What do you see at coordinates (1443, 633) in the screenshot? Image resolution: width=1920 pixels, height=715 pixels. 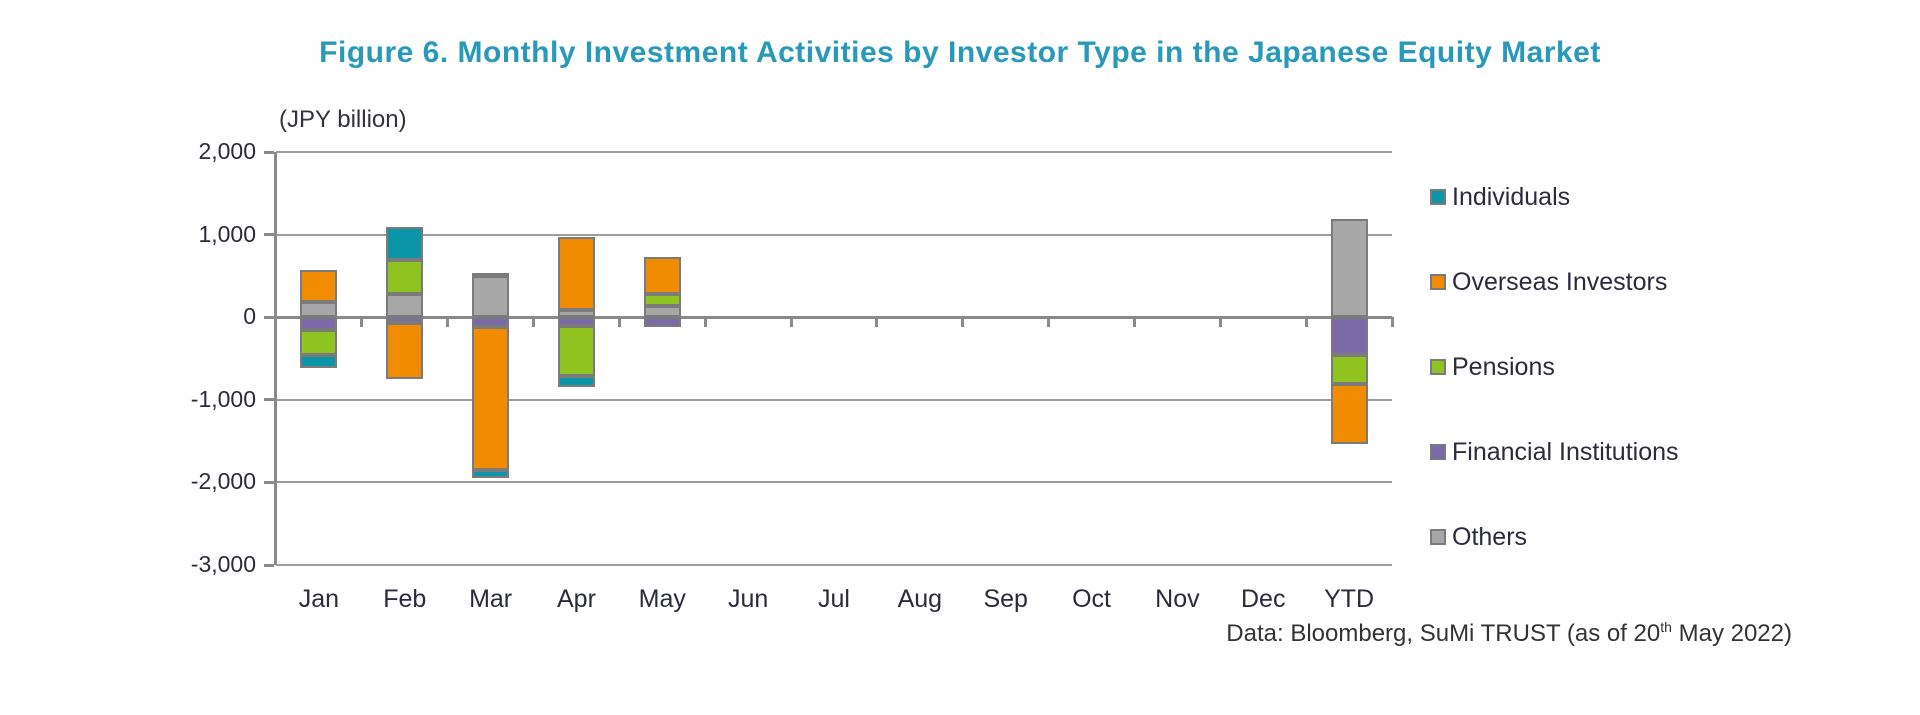 I see `source-text: Data: Bloomberg, SuMi TRUST (as of 20` at bounding box center [1443, 633].